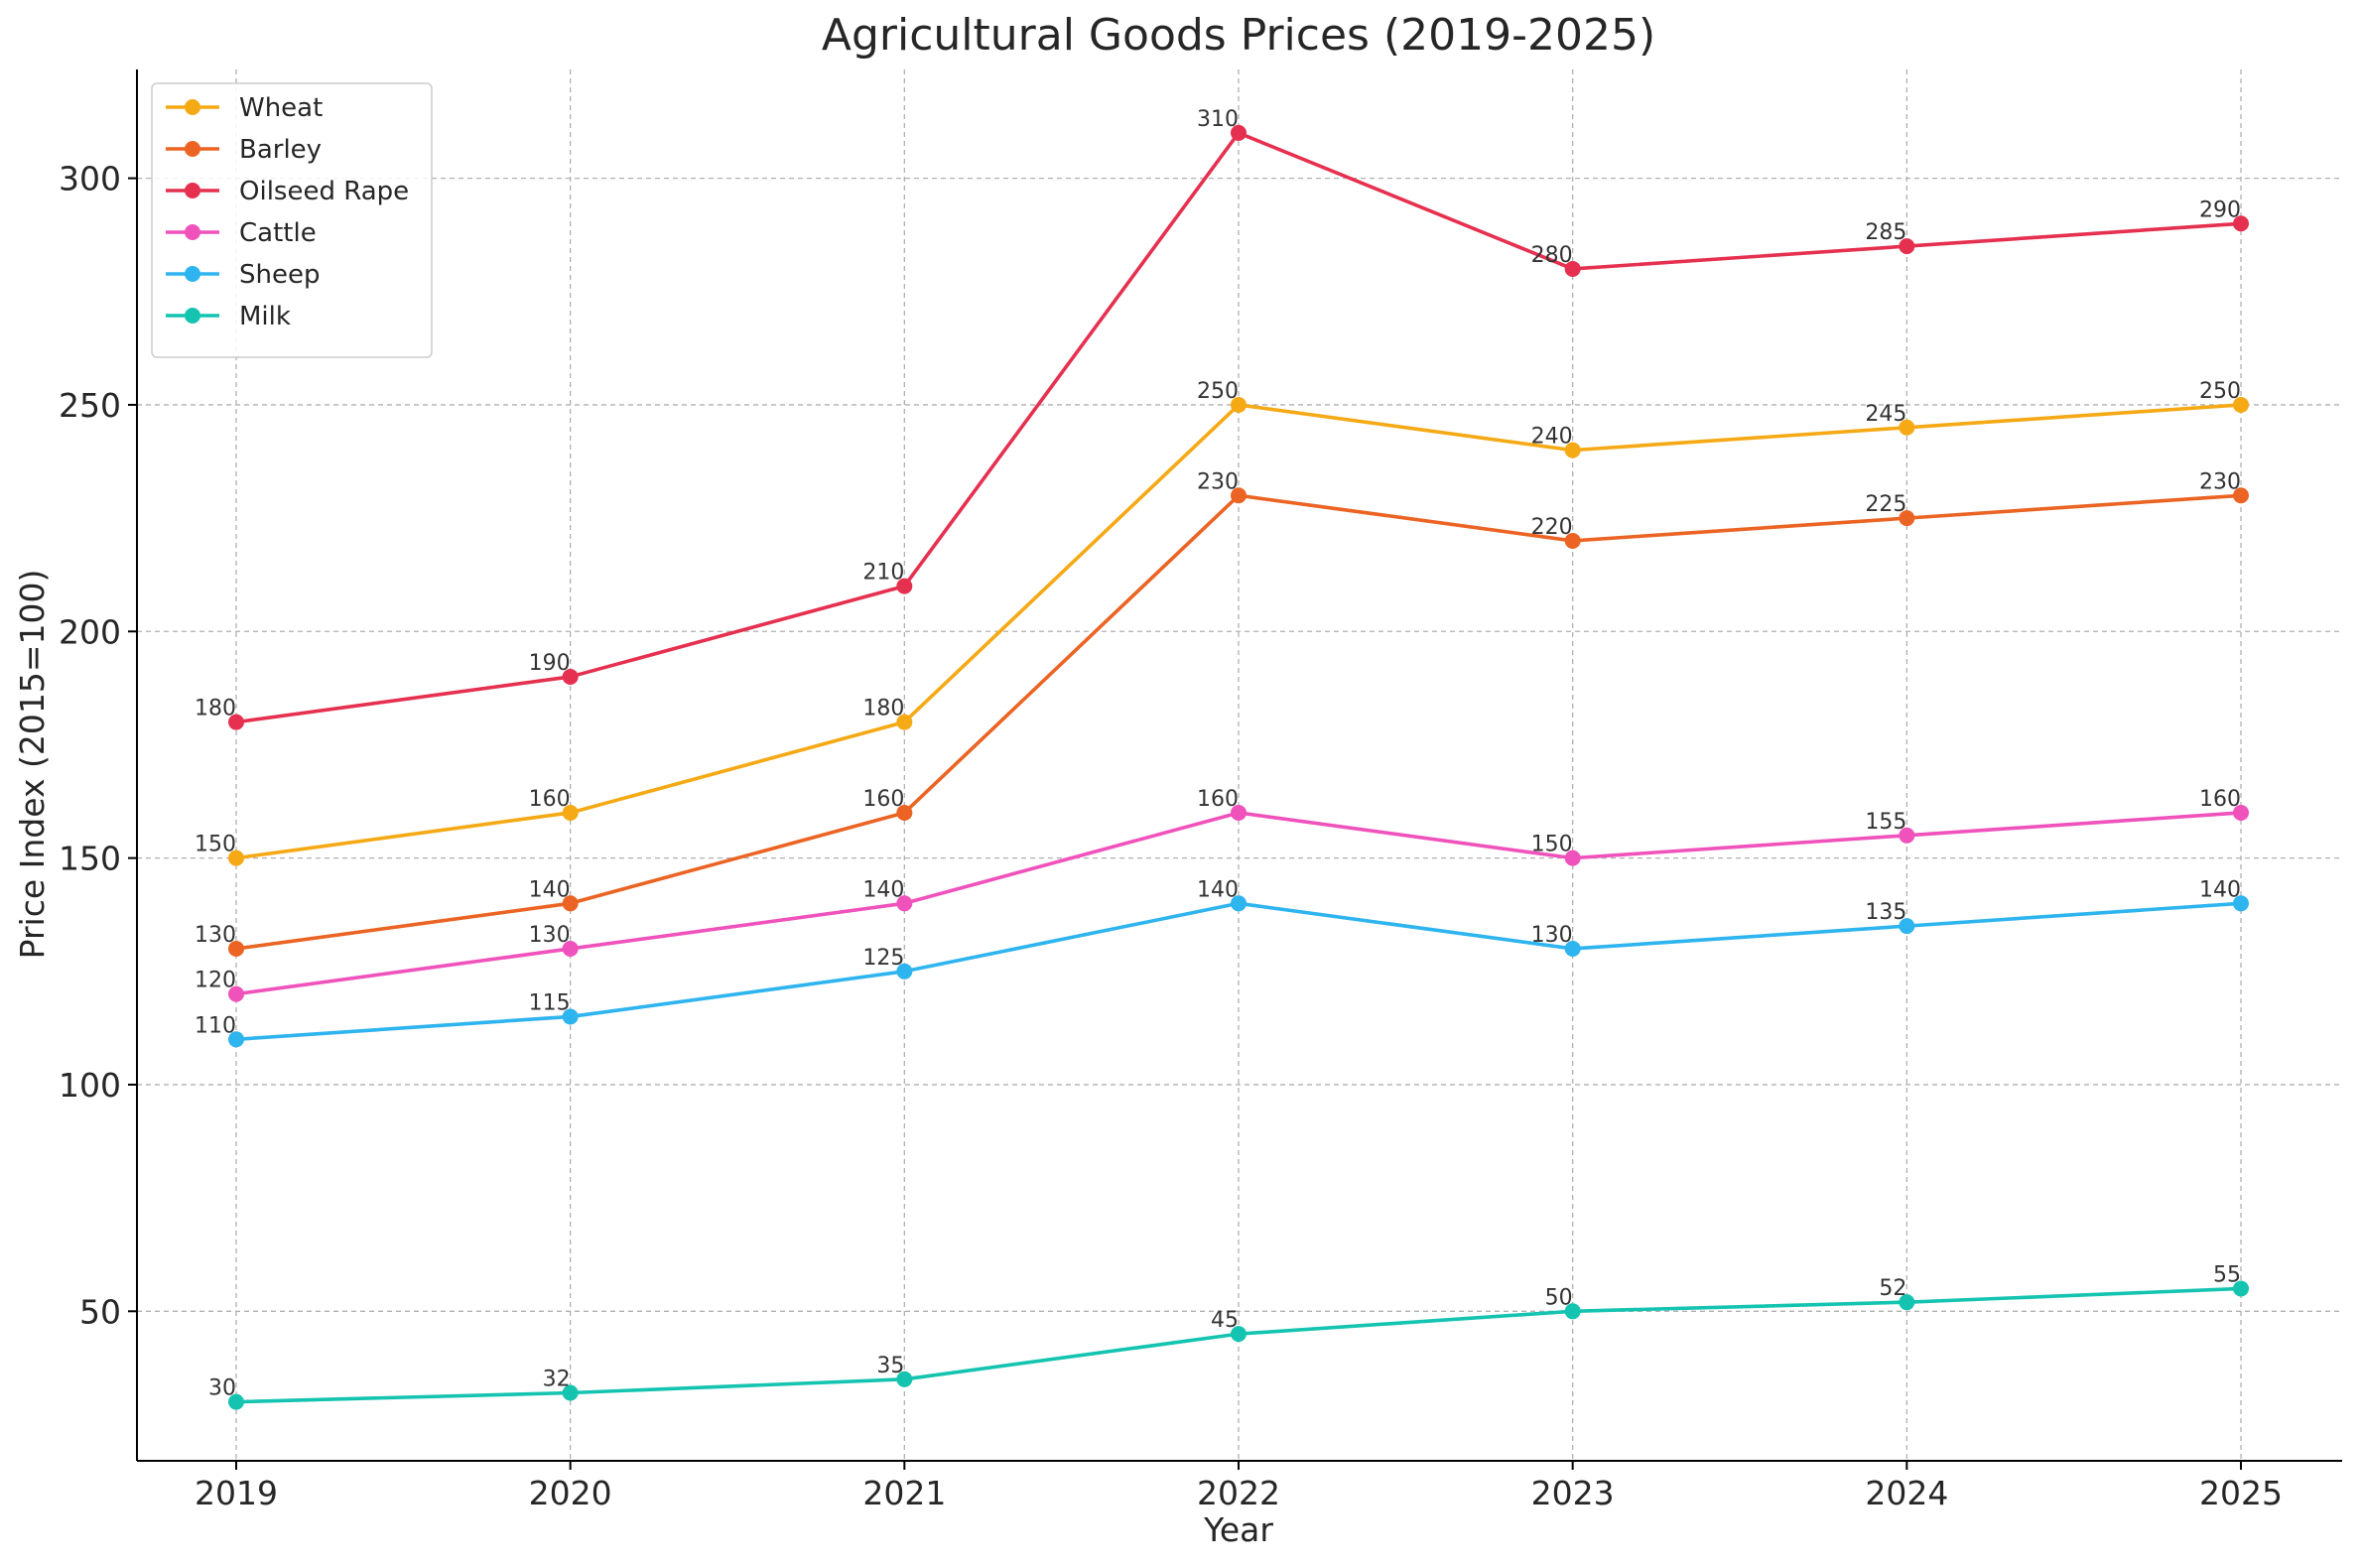 This screenshot has height=1568, width=2362. What do you see at coordinates (215, 845) in the screenshot?
I see `data-label-wheat: 150` at bounding box center [215, 845].